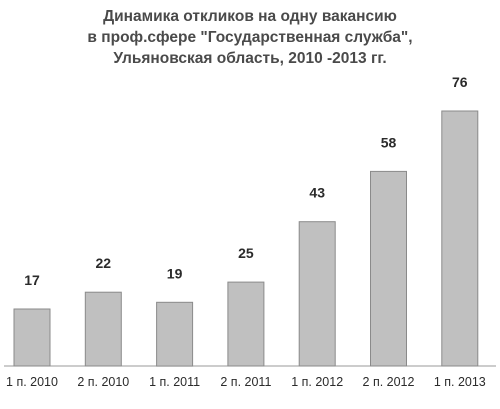 The height and width of the screenshot is (409, 500). Describe the element at coordinates (250, 58) in the screenshot. I see `chart-title-line-3: Ульяновская область, 2010 -2013 гг.` at that location.